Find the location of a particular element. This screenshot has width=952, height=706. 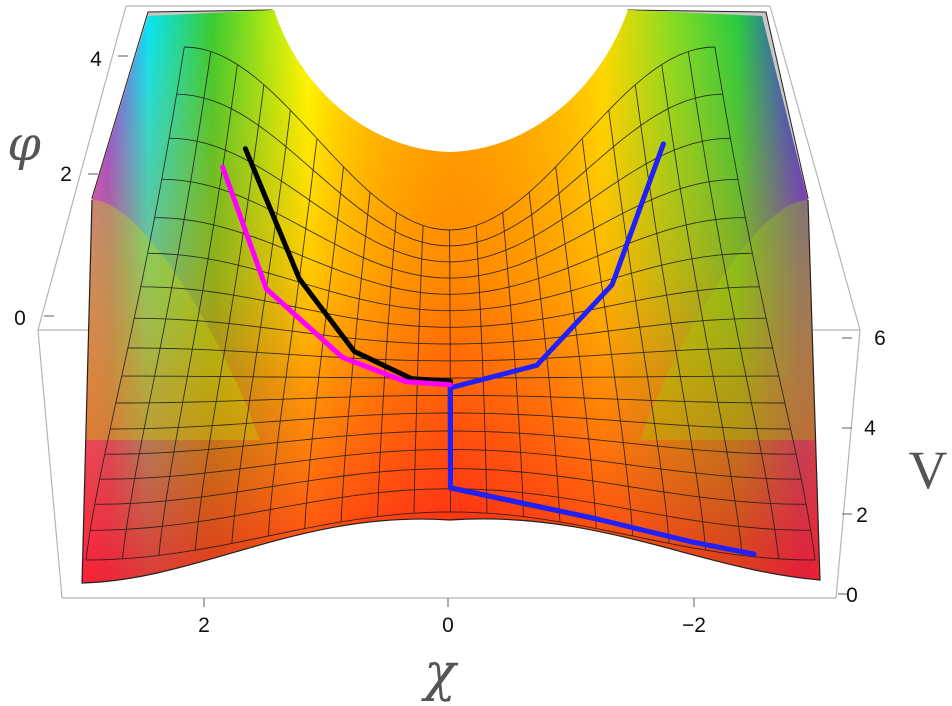

x-axis-title: χ is located at coordinates (439, 673).